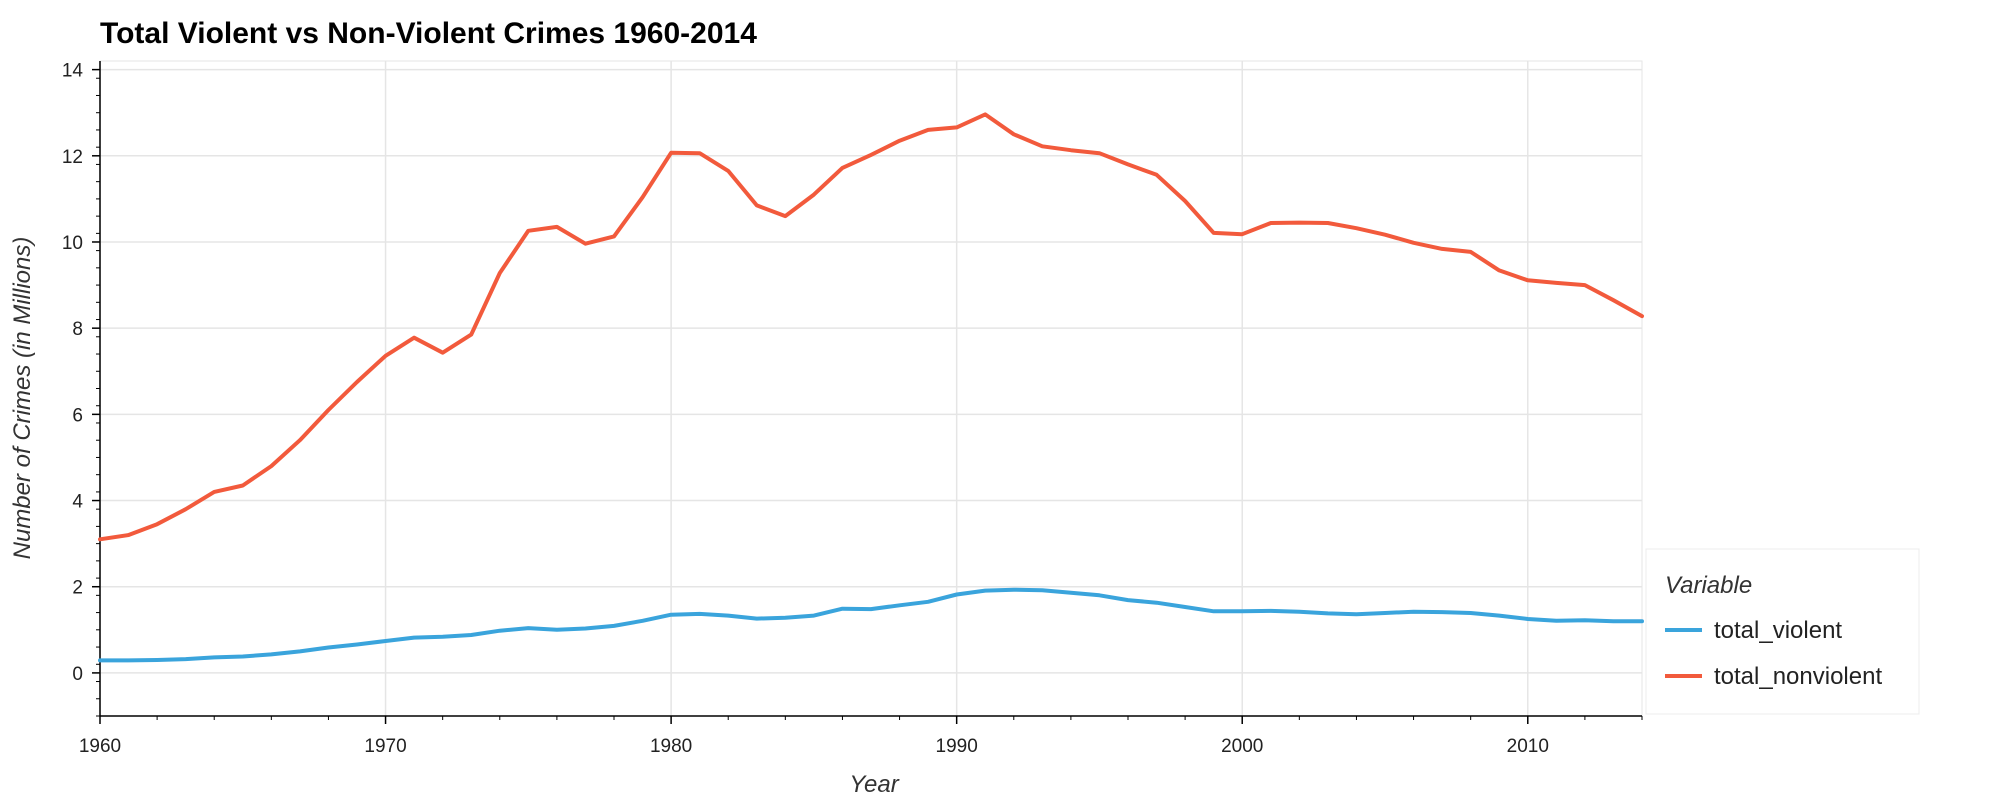 The image size is (2000, 800). Describe the element at coordinates (72, 243) in the screenshot. I see `y-tick-label: 10` at that location.